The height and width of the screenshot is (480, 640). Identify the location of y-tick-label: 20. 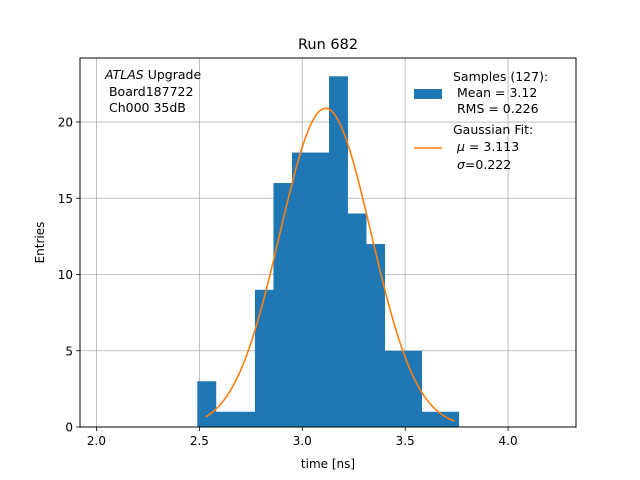
(65, 123).